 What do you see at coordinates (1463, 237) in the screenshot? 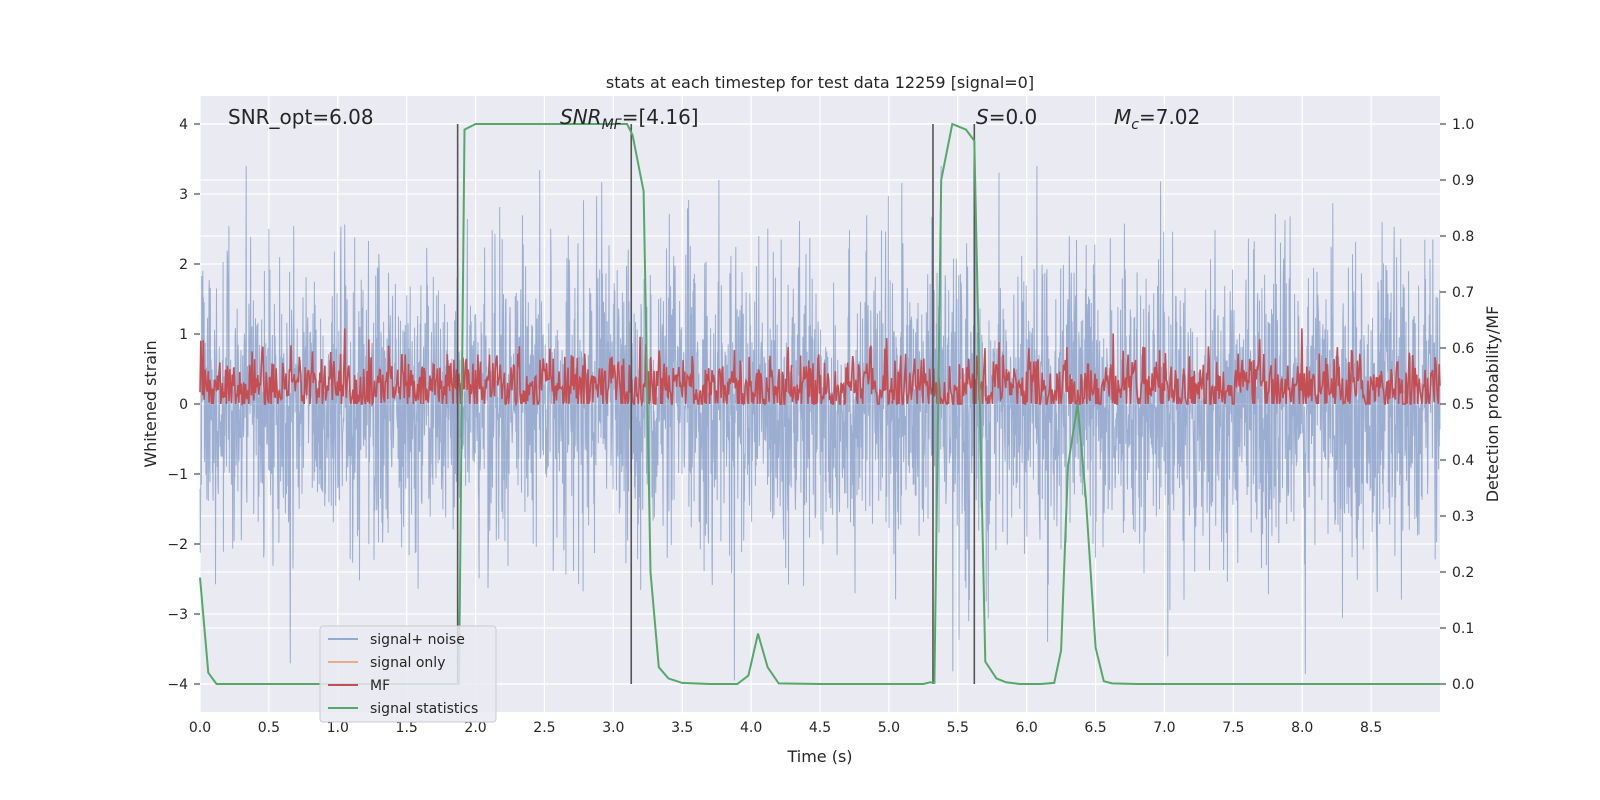
I see `y-right-tick-label: 0.8` at bounding box center [1463, 237].